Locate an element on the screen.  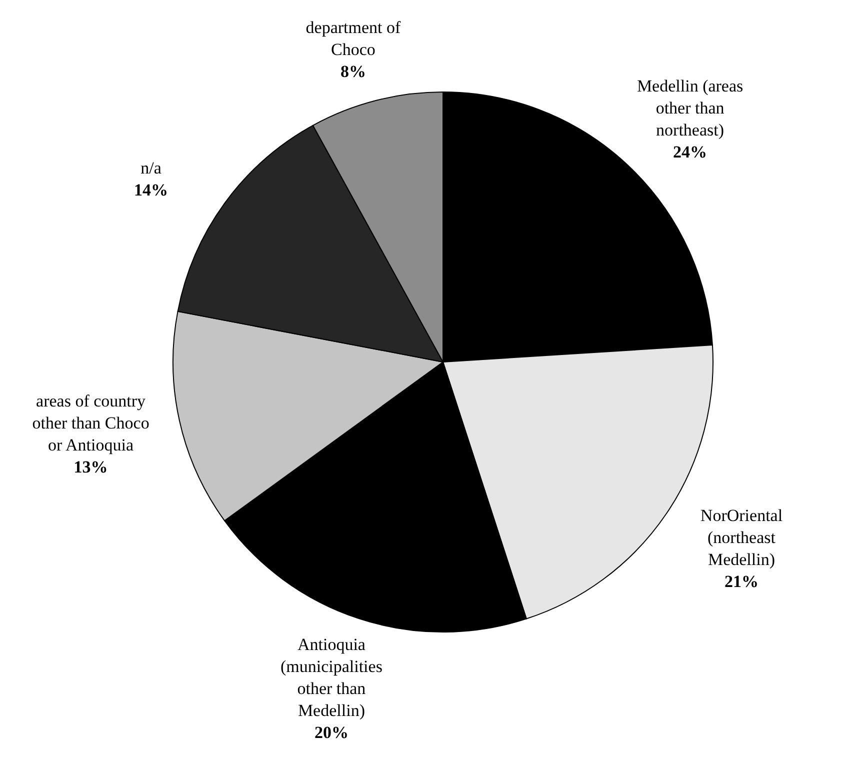
data-label: 21% is located at coordinates (741, 582).